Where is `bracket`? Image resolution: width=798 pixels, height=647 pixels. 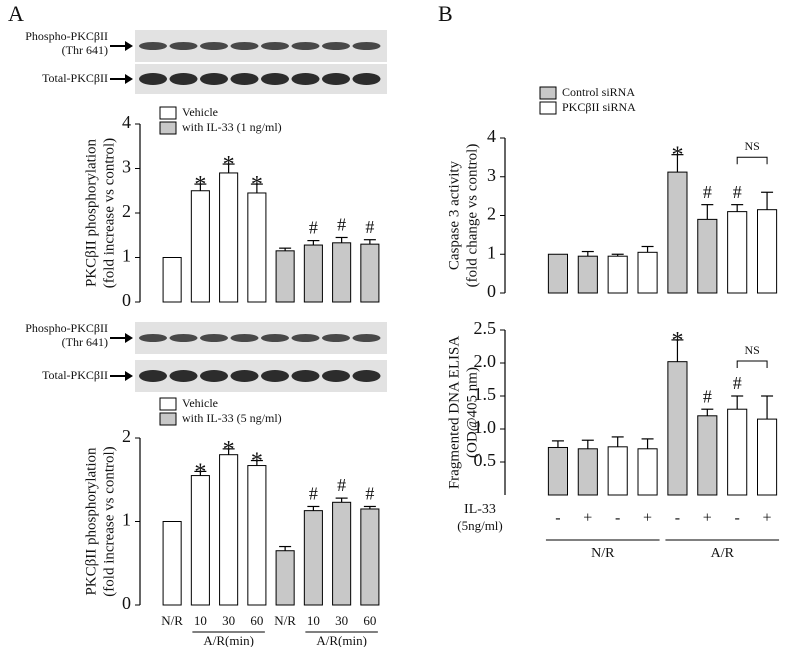
bracket is located at coordinates (752, 364).